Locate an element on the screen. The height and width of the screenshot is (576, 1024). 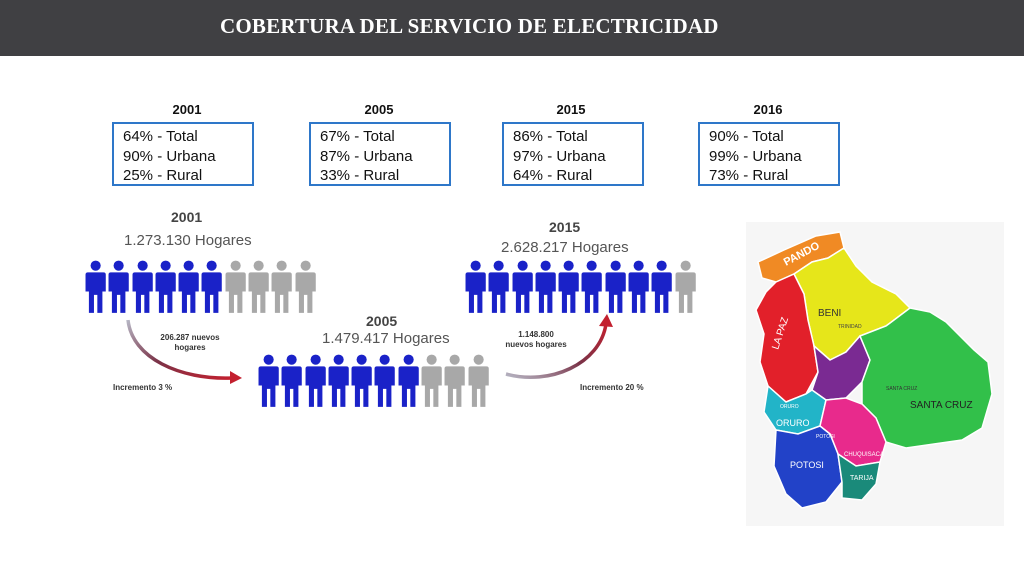
stat-total: 90% - Total is located at coordinates (746, 136).